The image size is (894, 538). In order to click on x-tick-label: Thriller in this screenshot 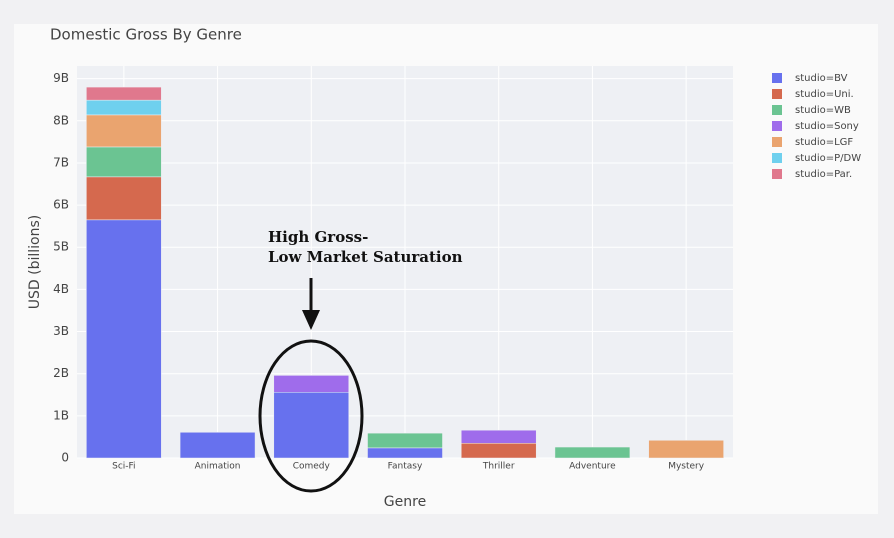, I will do `click(498, 467)`.